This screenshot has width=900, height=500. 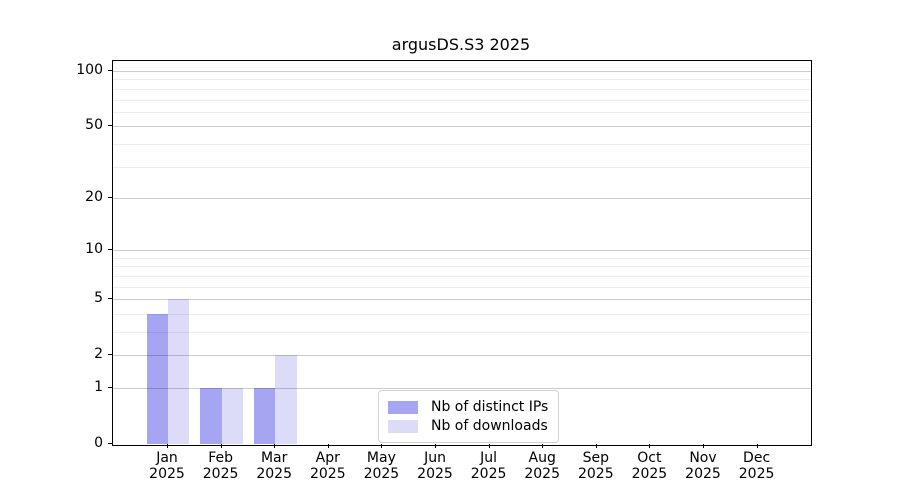 What do you see at coordinates (98, 386) in the screenshot?
I see `y-tick-label-1: 1` at bounding box center [98, 386].